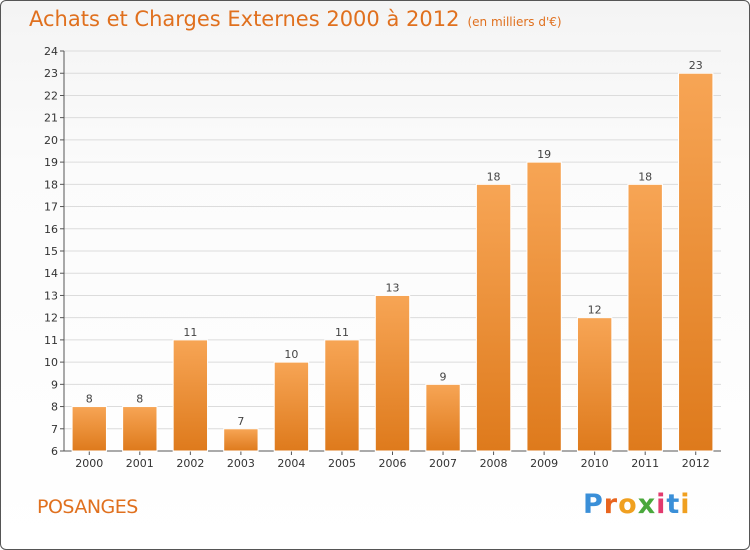  I want to click on y-tick-label: 14, so click(51, 273).